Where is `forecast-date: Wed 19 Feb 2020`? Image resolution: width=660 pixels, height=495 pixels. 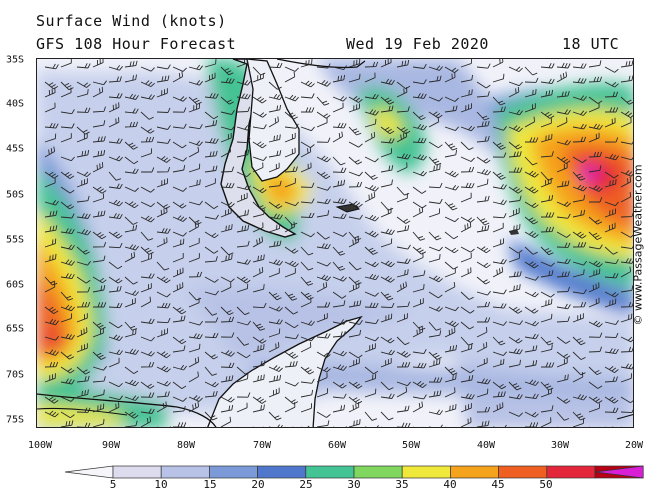 forecast-date: Wed 19 Feb 2020 is located at coordinates (417, 44).